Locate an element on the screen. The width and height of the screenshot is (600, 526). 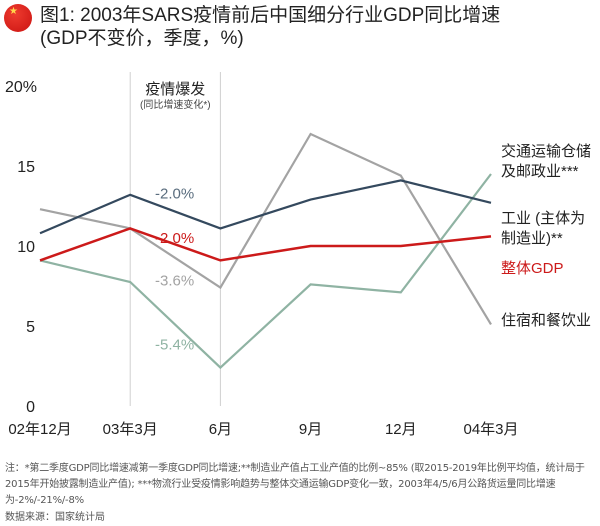
y-tick-label: 10 is located at coordinates (26, 247).